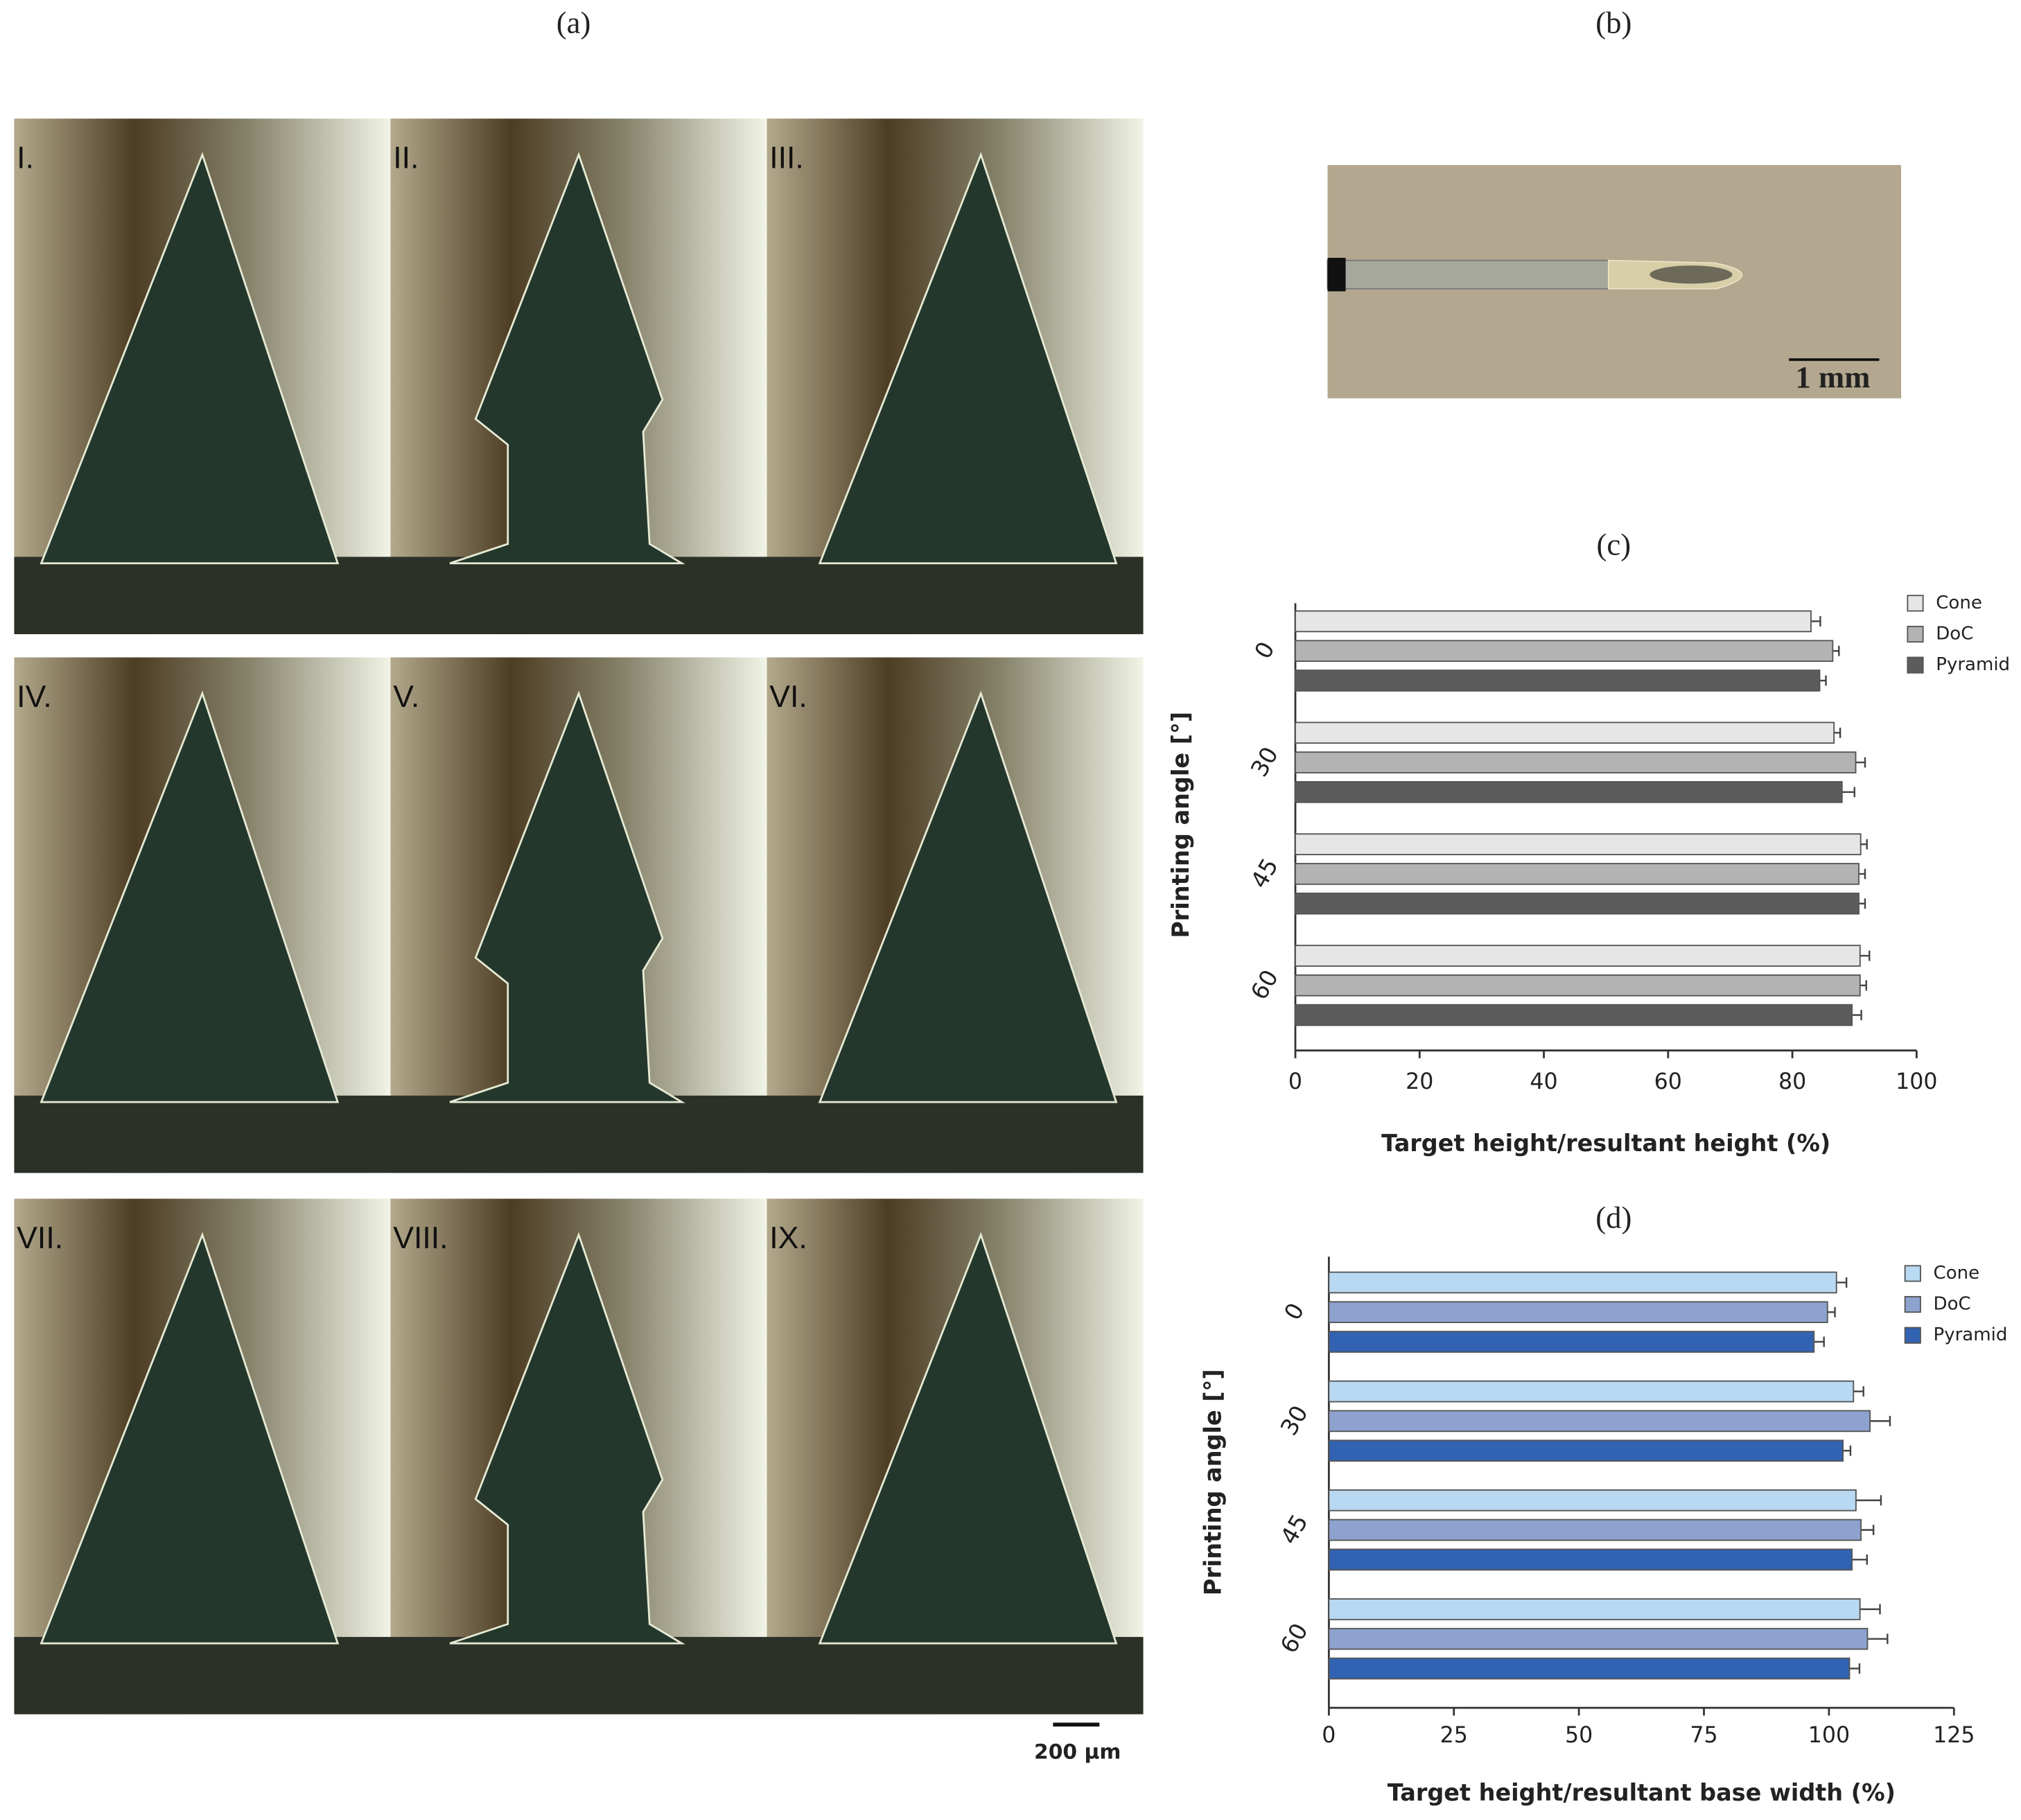 This screenshot has width=2021, height=1820. Describe the element at coordinates (1613, 23) in the screenshot. I see `panel-label: (b)` at that location.